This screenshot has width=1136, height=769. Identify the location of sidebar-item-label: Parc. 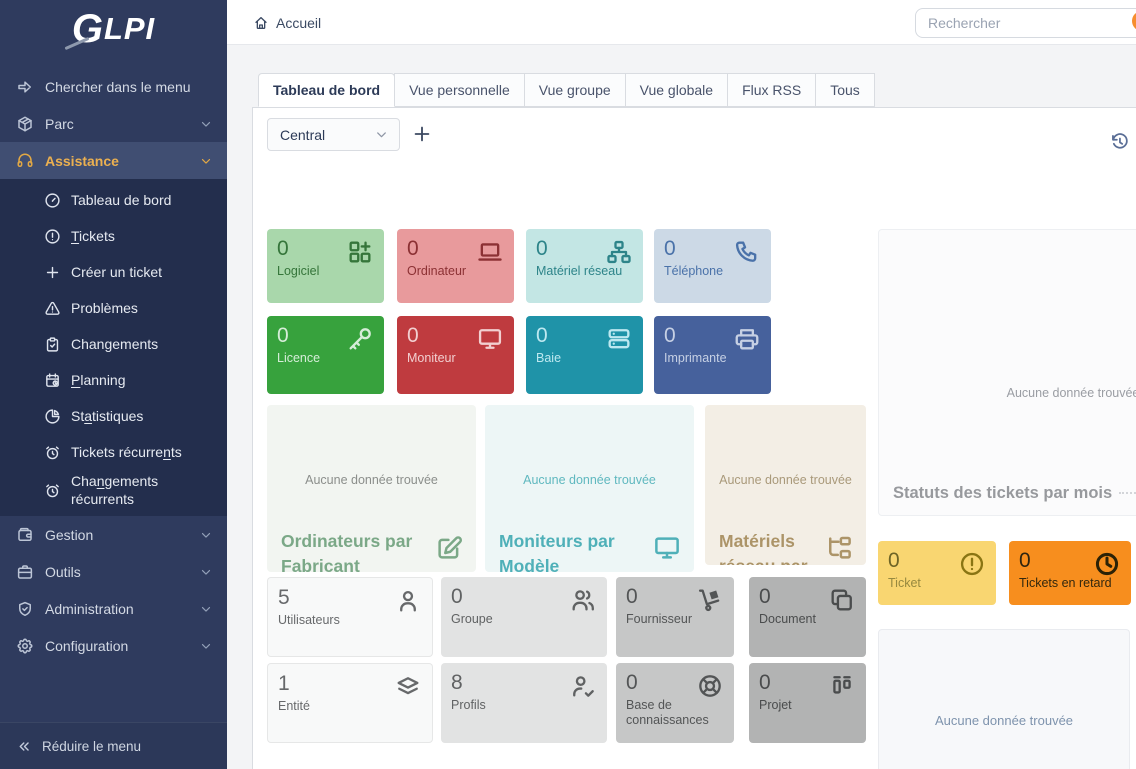
(59, 123).